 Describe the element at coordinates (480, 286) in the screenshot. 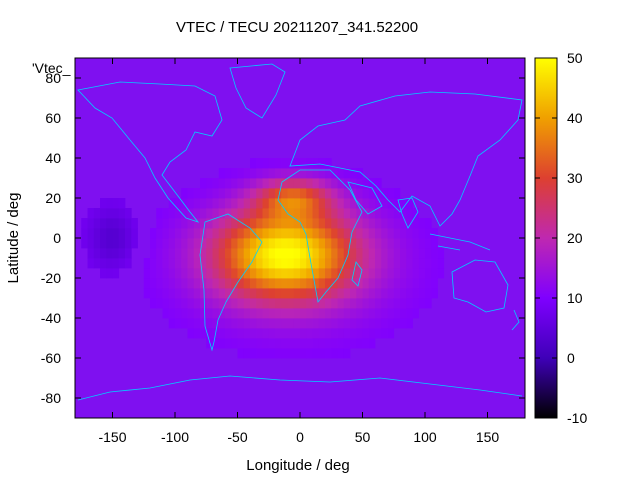

I see `coast-australia` at that location.